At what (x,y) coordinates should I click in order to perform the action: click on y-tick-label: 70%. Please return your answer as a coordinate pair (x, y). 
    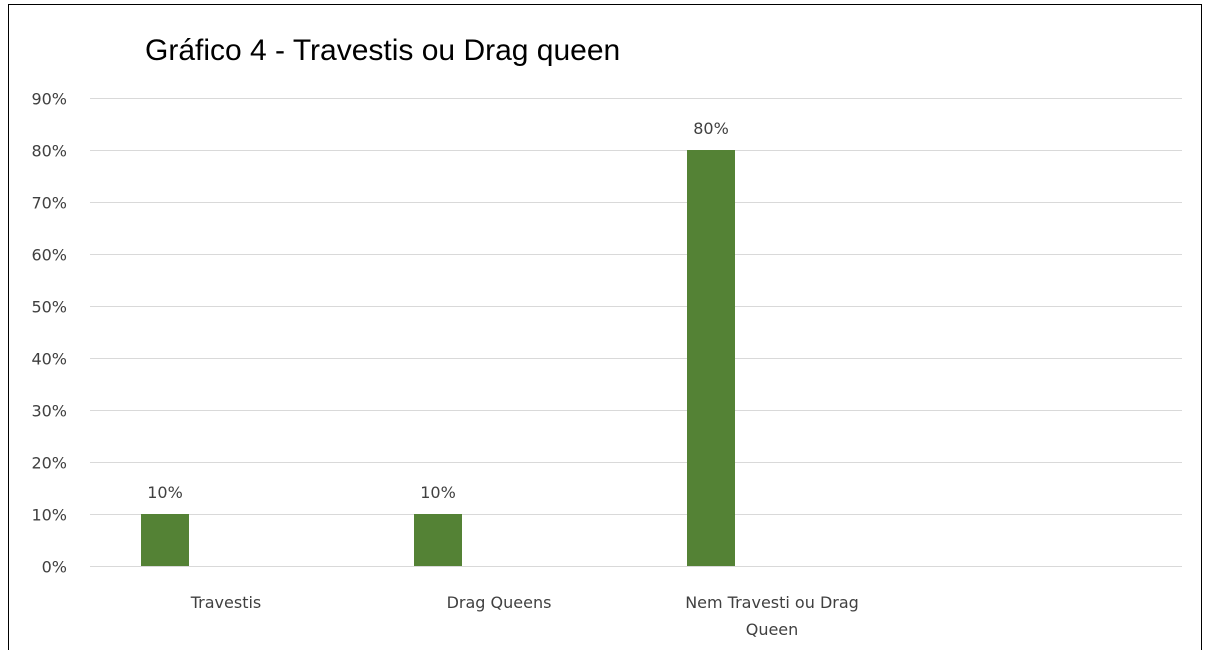
    Looking at the image, I should click on (49, 203).